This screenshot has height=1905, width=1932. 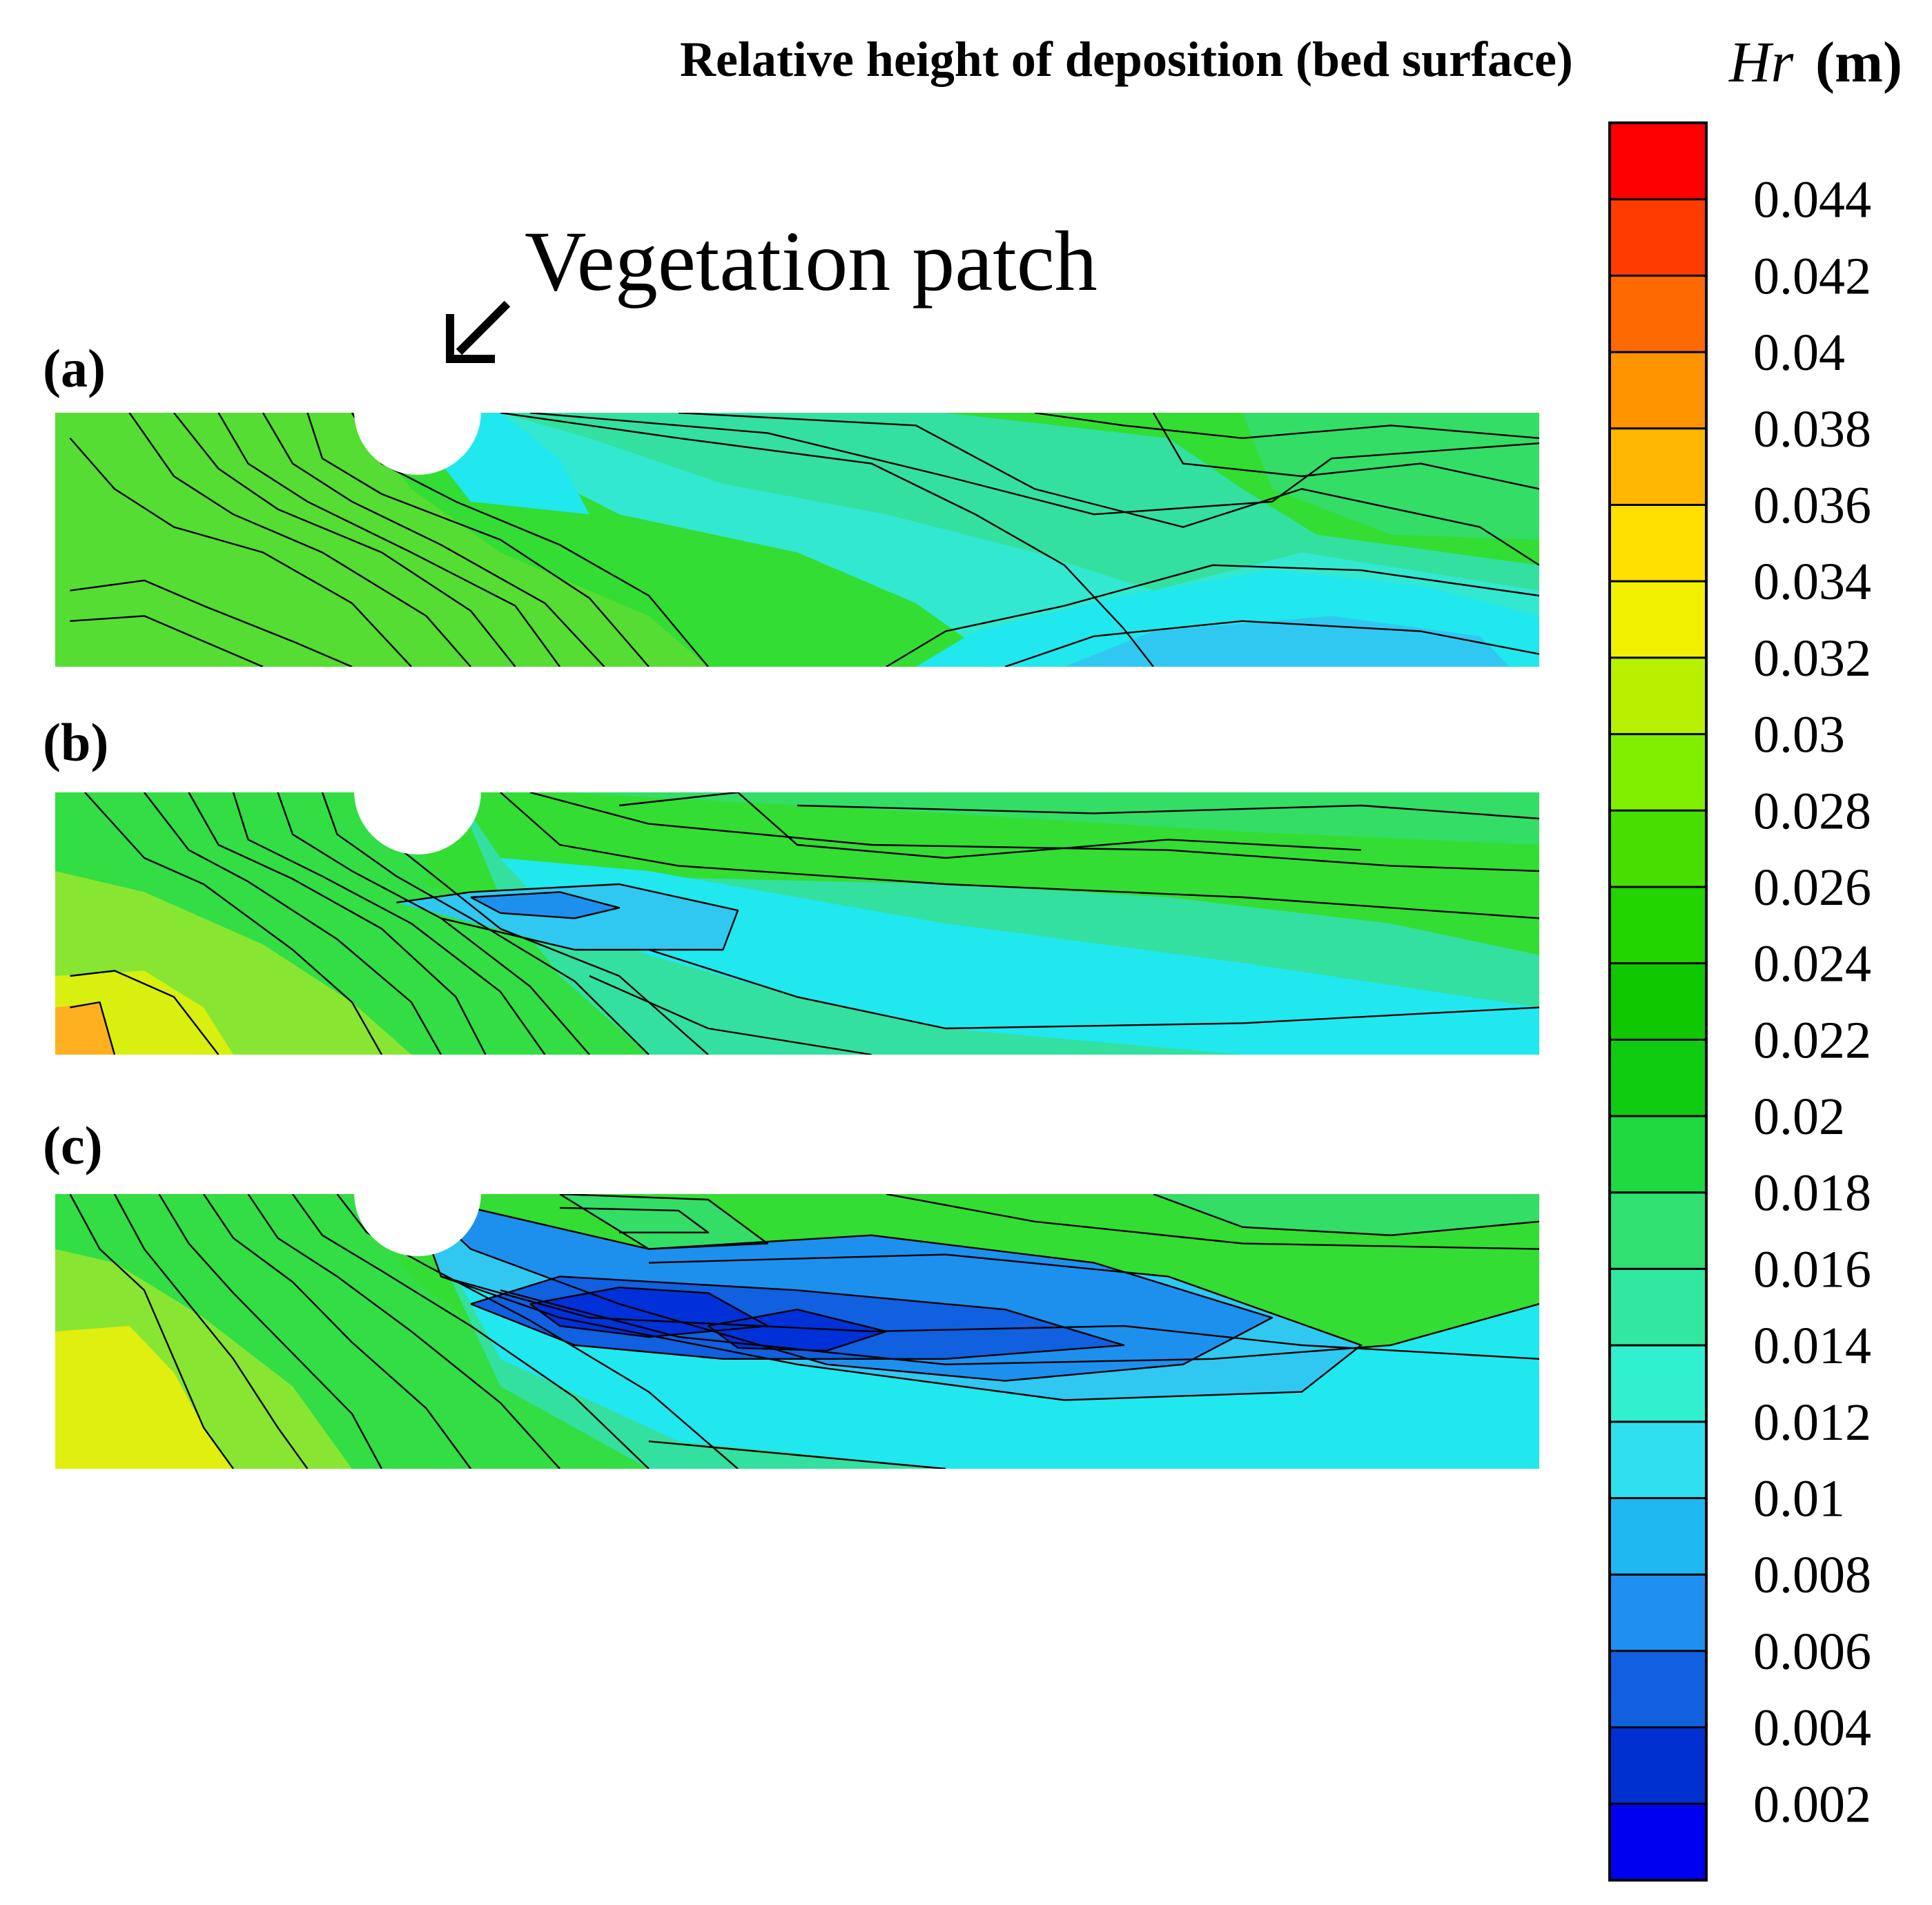 I want to click on colorbar-tick-label: 0.022, so click(x=1812, y=1040).